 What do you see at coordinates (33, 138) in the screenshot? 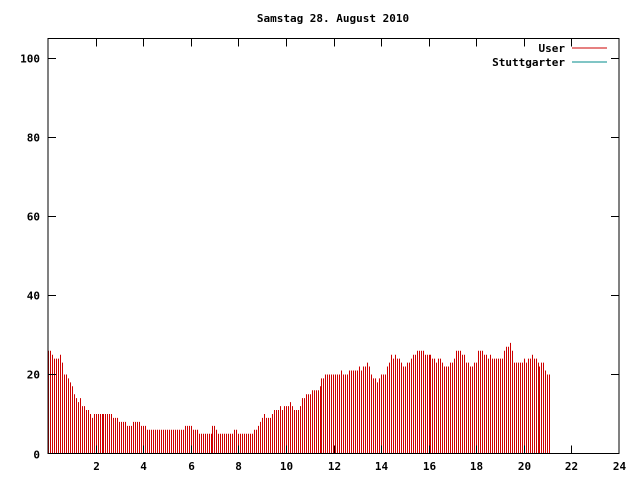
I see `y-tick-label: 80` at bounding box center [33, 138].